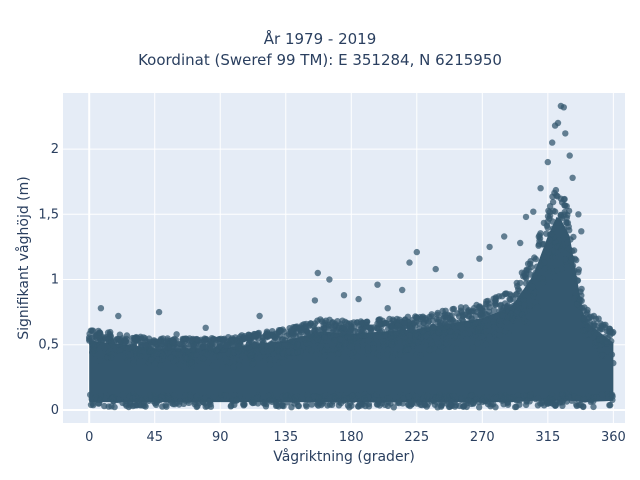 This screenshot has width=640, height=480. What do you see at coordinates (48, 214) in the screenshot?
I see `y-tick-label: 1,5` at bounding box center [48, 214].